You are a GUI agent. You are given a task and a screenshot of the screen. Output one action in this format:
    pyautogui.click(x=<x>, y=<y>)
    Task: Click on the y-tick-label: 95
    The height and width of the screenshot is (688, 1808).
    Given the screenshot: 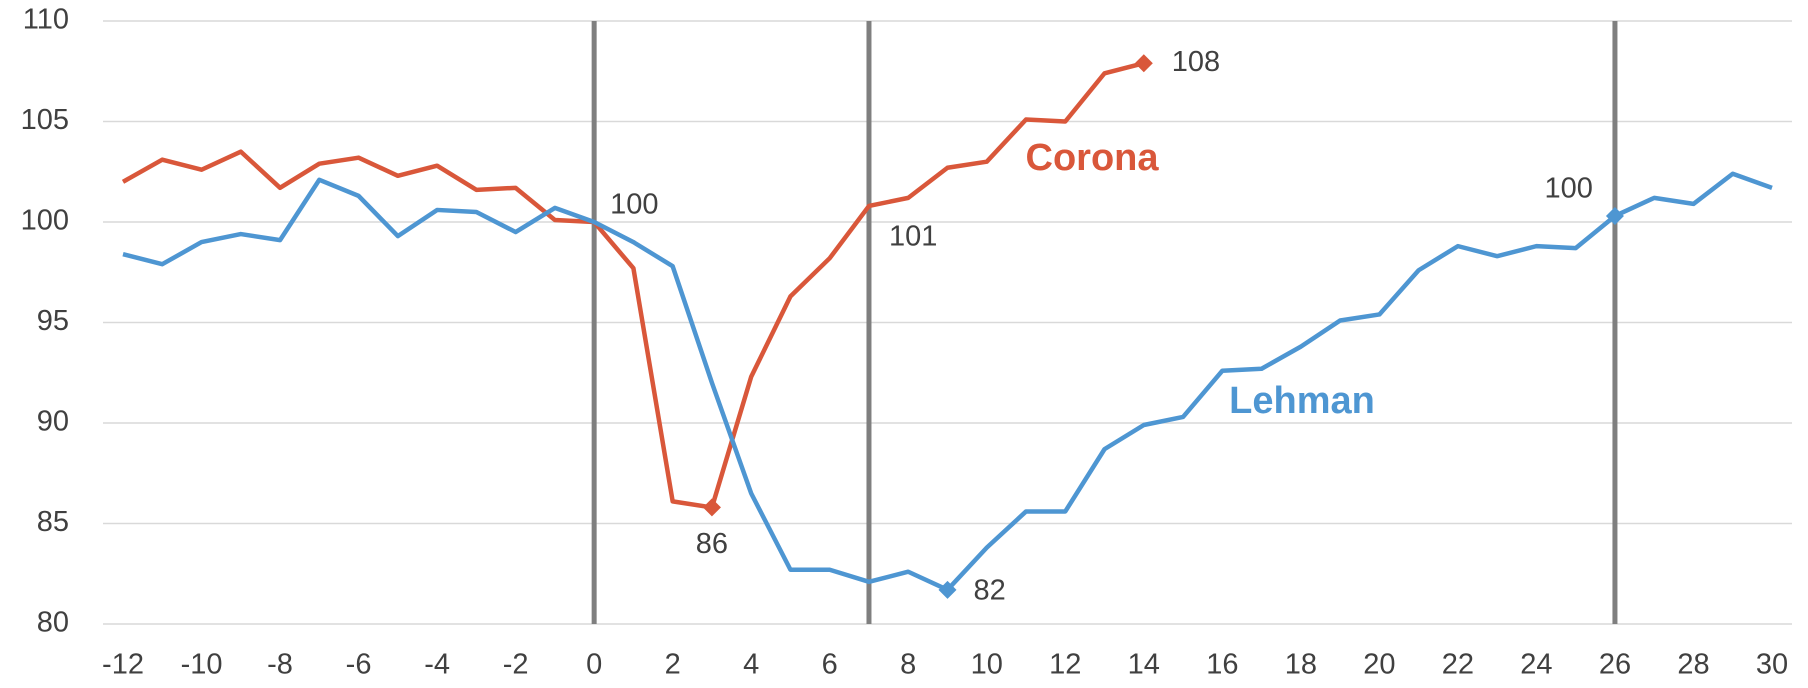 What is the action you would take?
    pyautogui.click(x=53, y=321)
    